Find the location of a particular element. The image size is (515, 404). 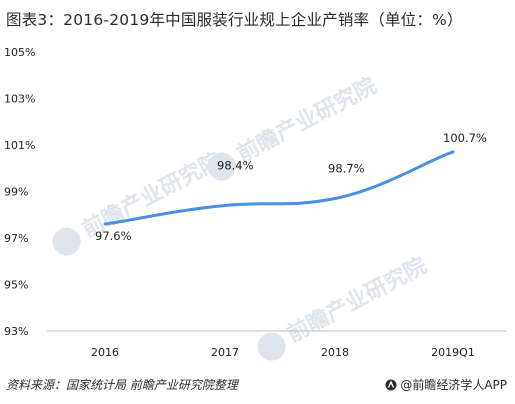

y-tick-label: 103% is located at coordinates (19, 99).